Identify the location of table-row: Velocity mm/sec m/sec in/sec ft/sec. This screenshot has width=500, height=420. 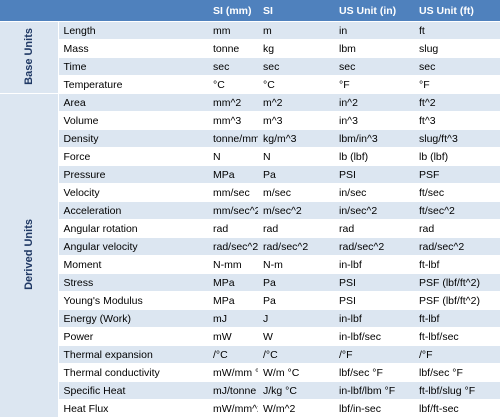
(250, 192).